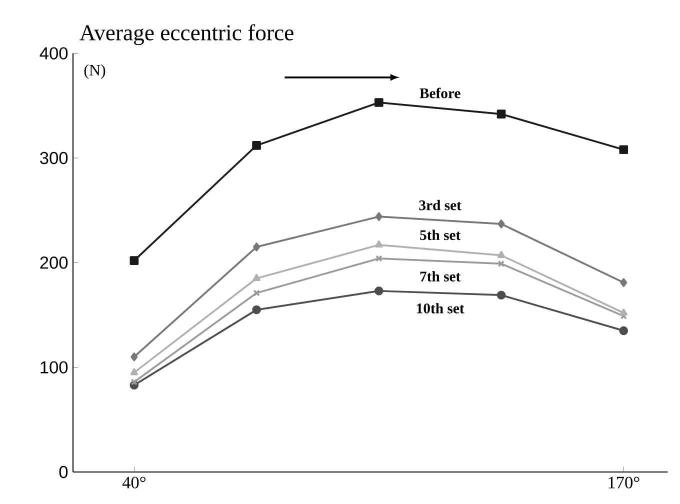 This screenshot has height=504, width=680. Describe the element at coordinates (54, 53) in the screenshot. I see `y-tick-label: 400` at that location.